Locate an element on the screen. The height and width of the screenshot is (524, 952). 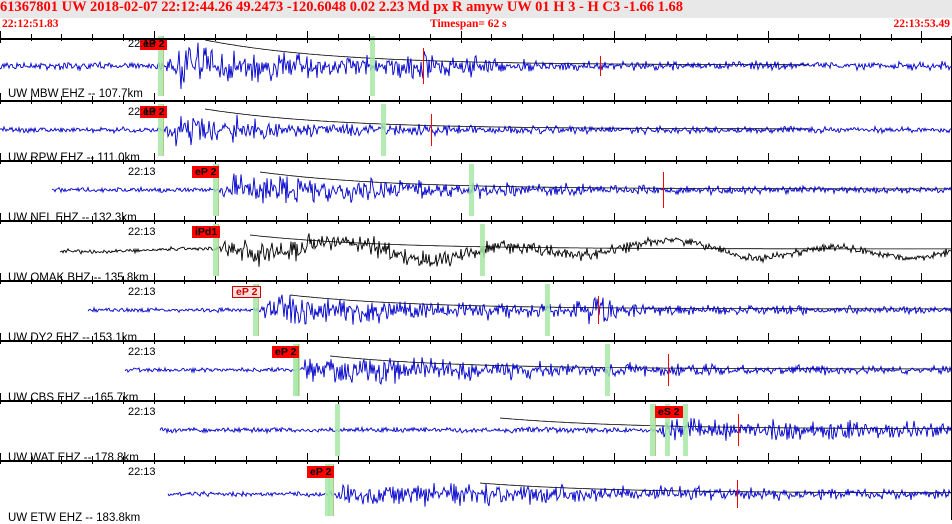
time-info-line: 22:12:51.83 Timespan= 62 s 22:13:53.49 is located at coordinates (476, 25).